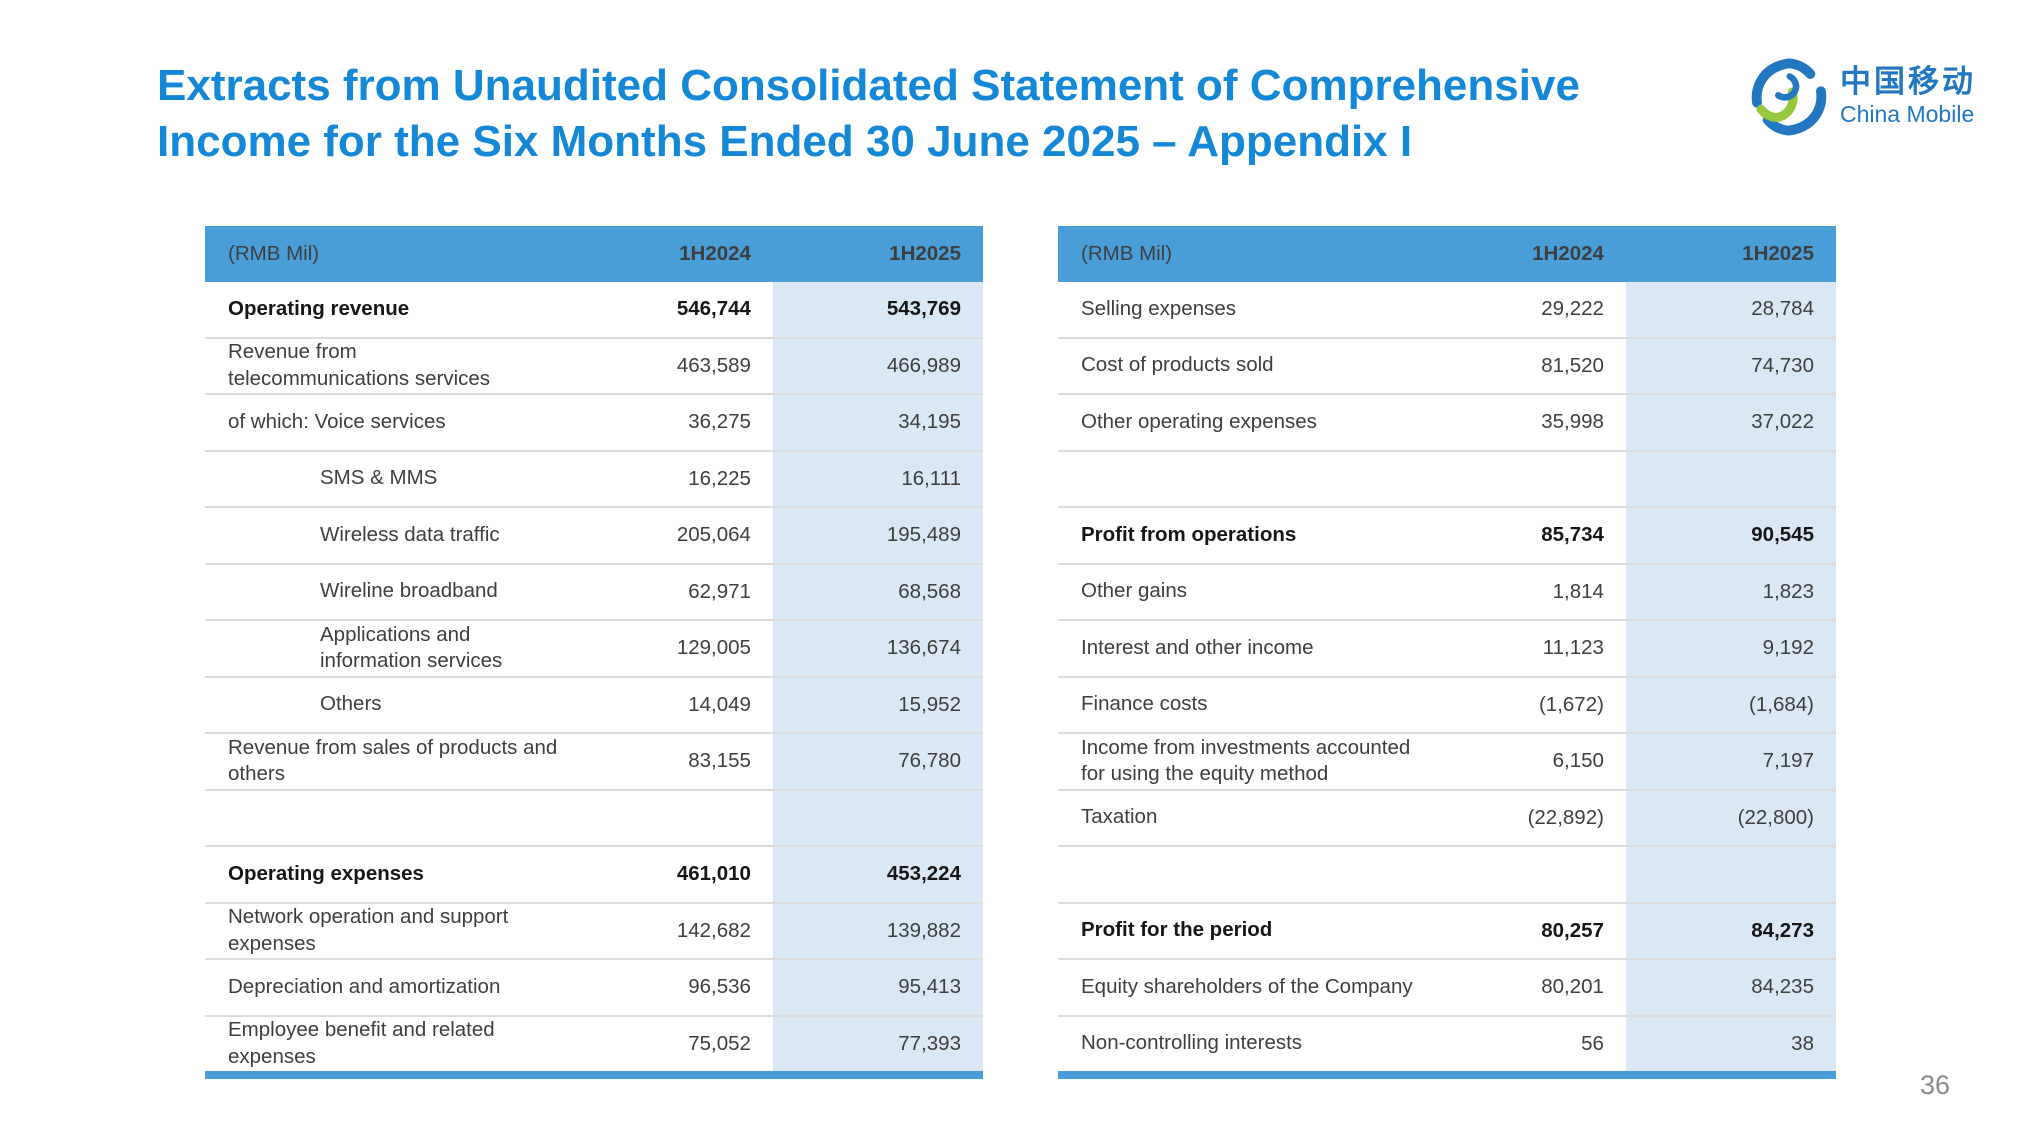 This screenshot has height=1146, width=2038. What do you see at coordinates (877, 309) in the screenshot?
I see `value-1h2025: 543,769` at bounding box center [877, 309].